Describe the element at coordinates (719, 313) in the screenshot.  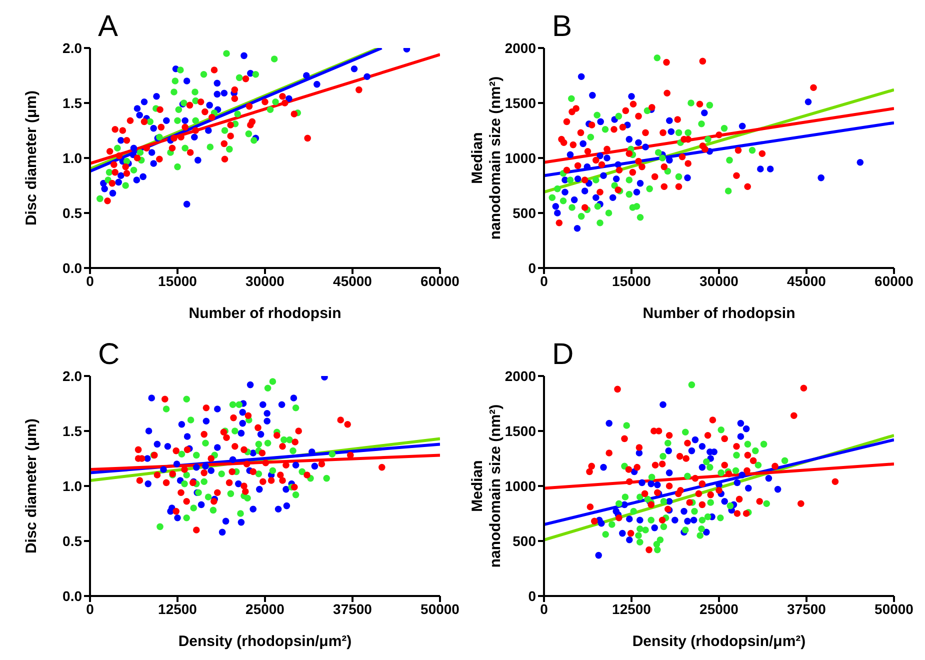
I see `x-axis-title: Number of rhodopsin` at that location.